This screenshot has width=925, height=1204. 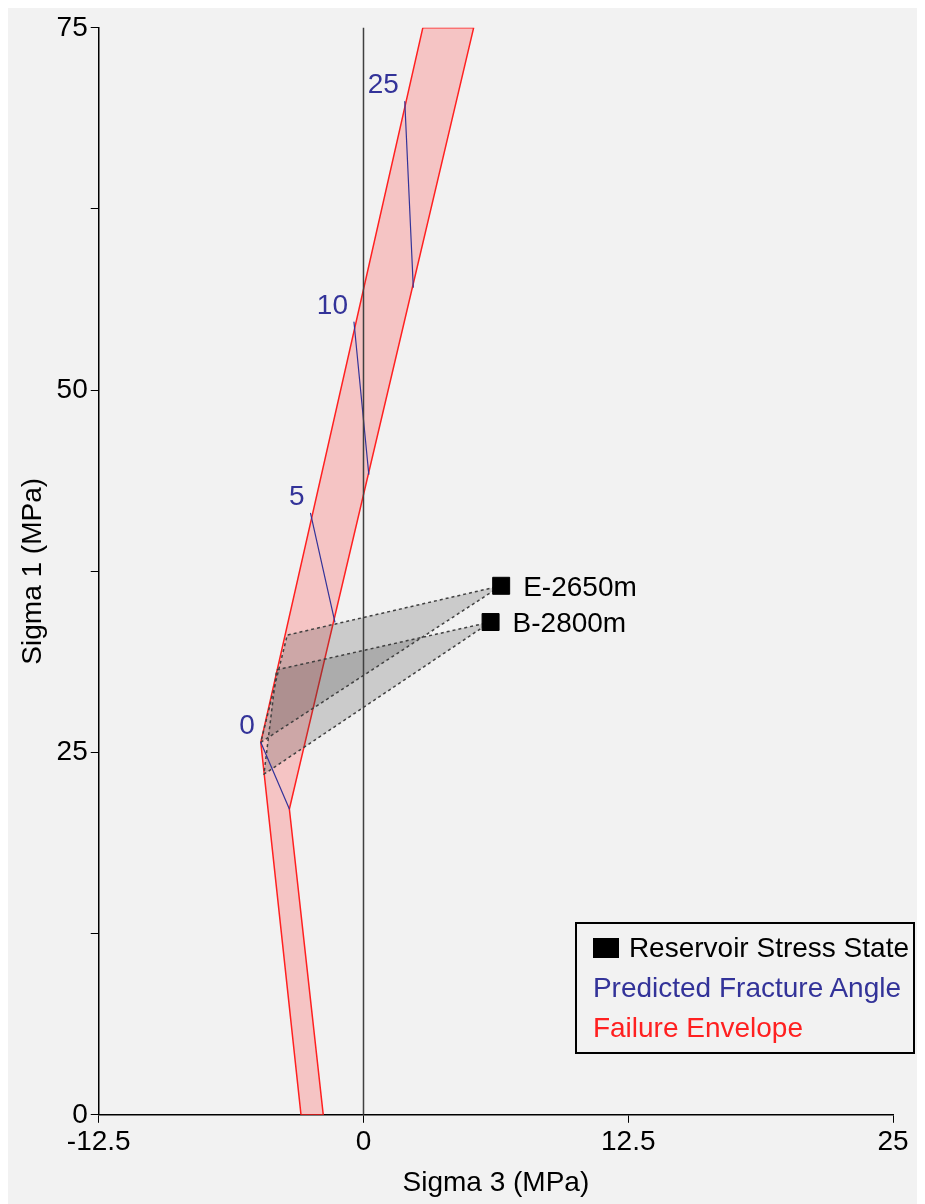 I want to click on annotation: 5, so click(x=296, y=496).